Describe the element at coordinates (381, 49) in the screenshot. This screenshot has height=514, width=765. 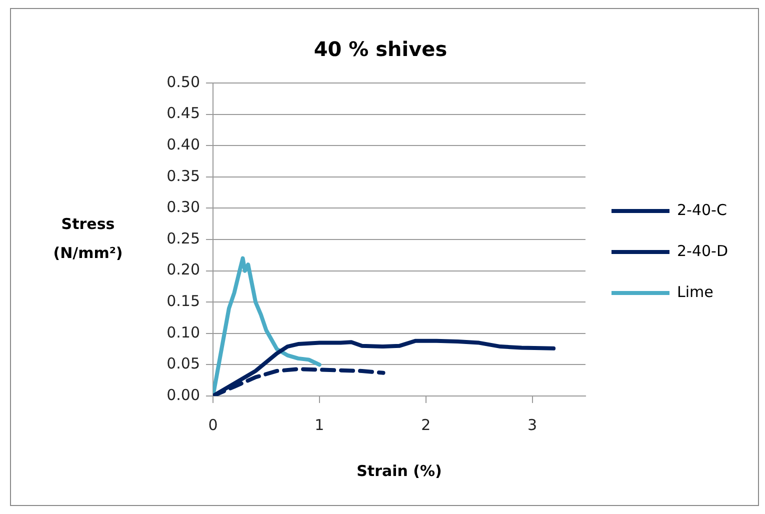
I see `chart-title: 40 % shives` at that location.